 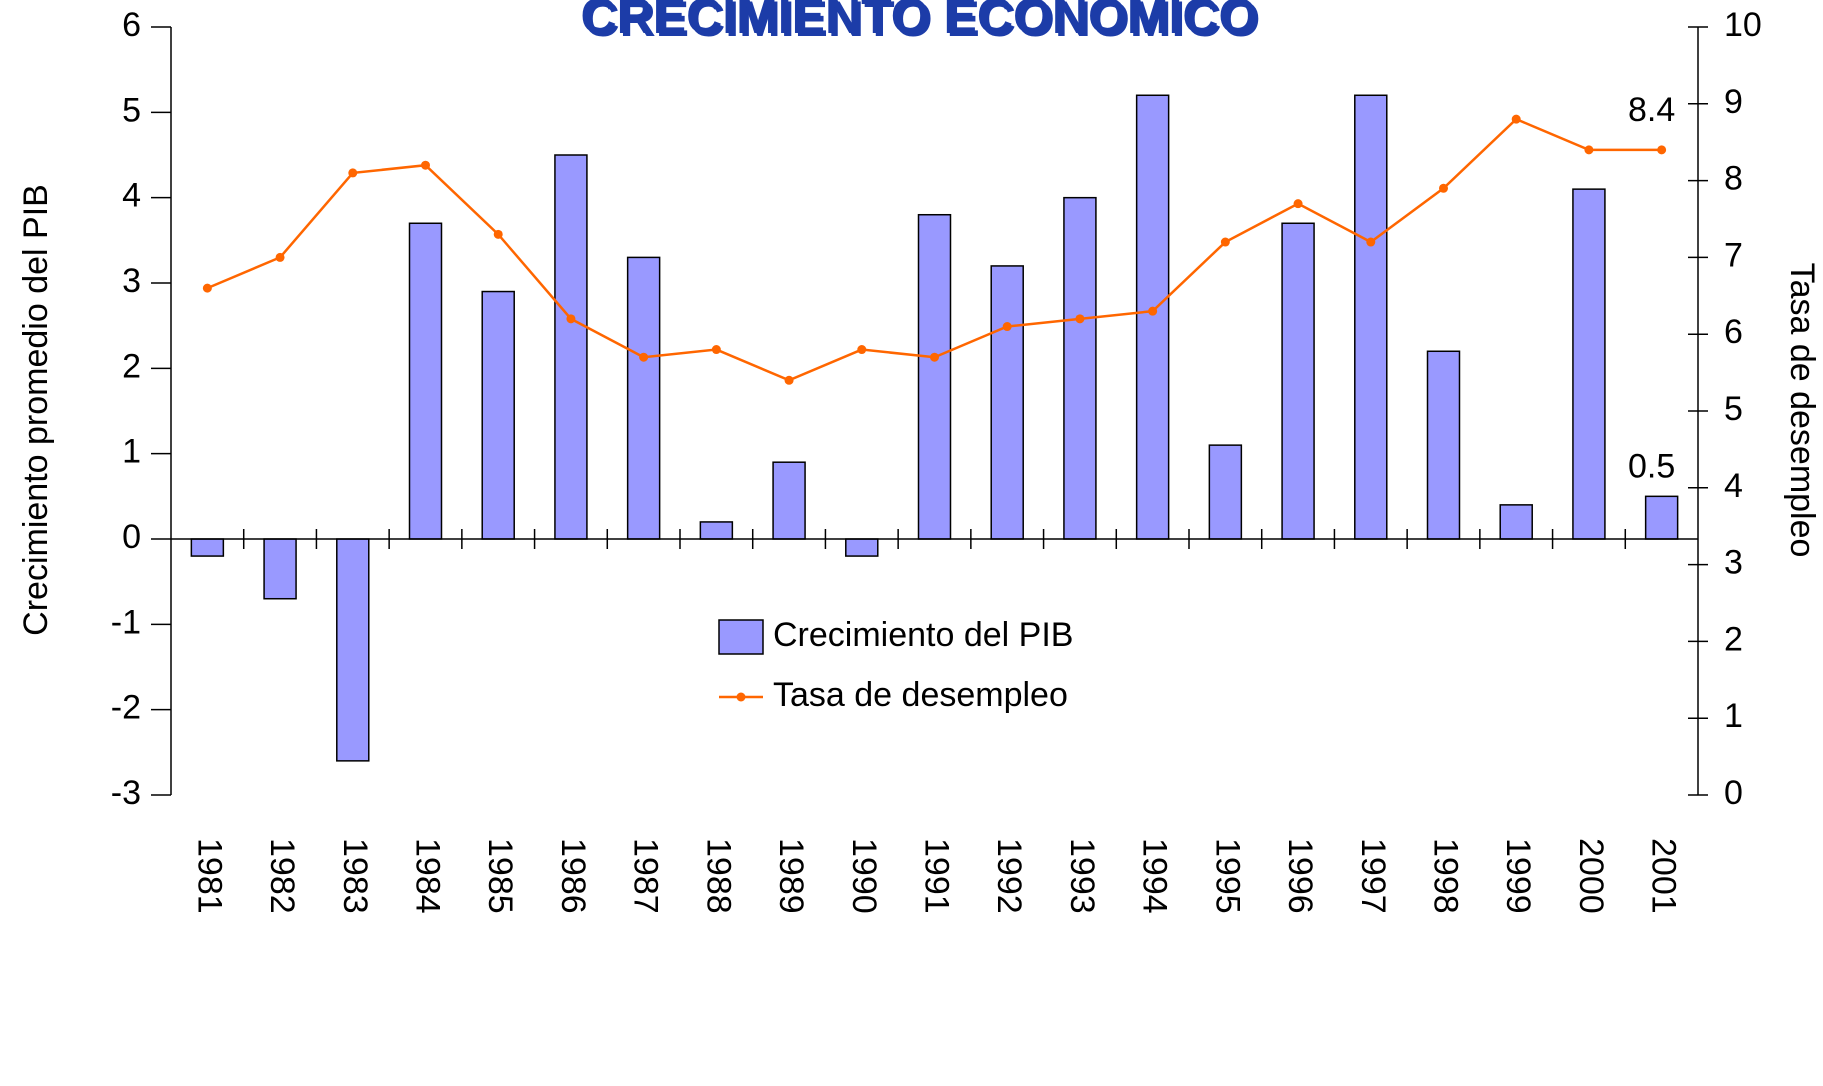 I want to click on x-tick-label: 1989, so click(x=791, y=876).